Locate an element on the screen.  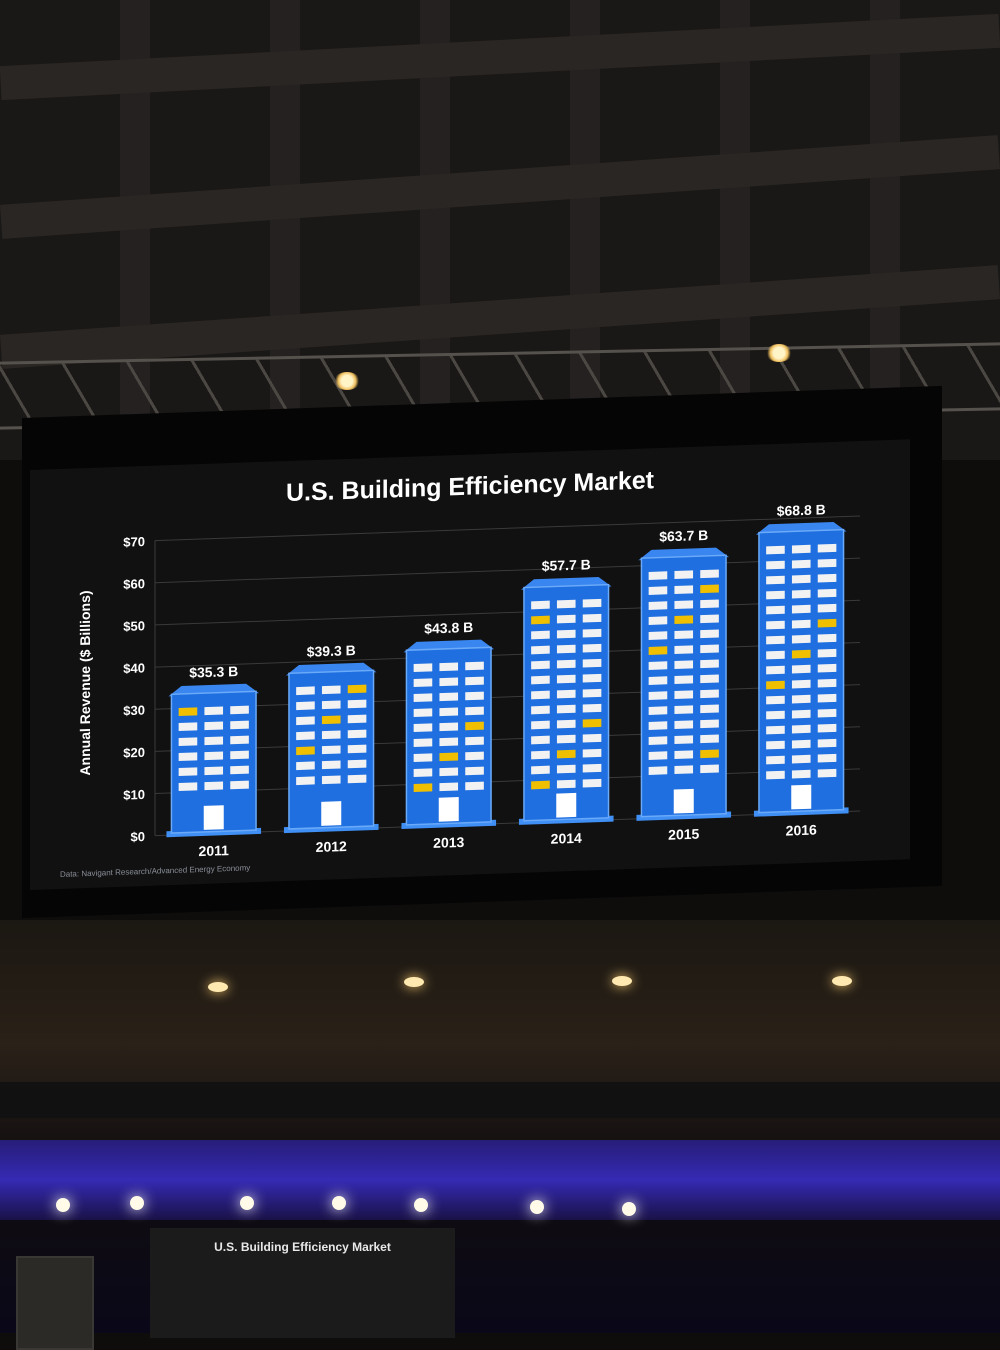
y-tick-label: $50 is located at coordinates (134, 626).